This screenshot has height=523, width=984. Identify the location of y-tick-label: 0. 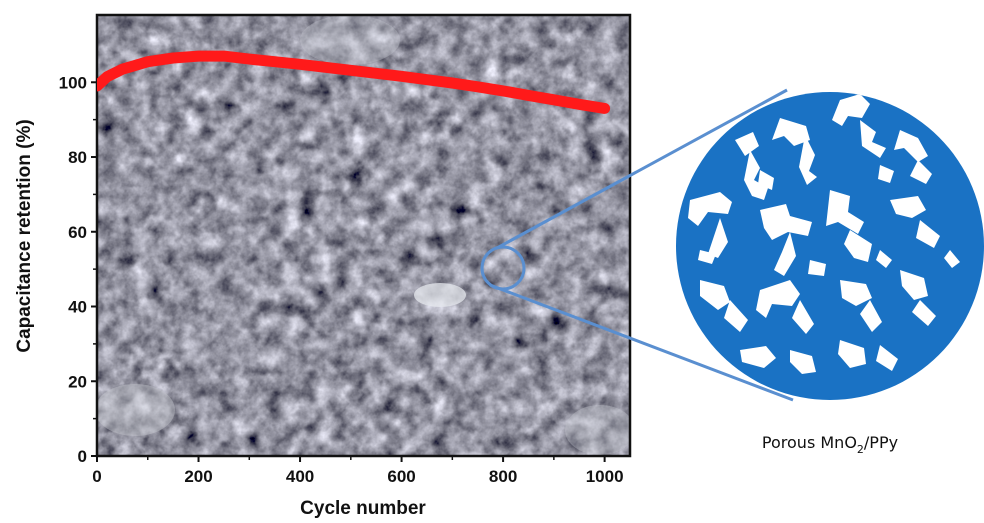
(82, 456).